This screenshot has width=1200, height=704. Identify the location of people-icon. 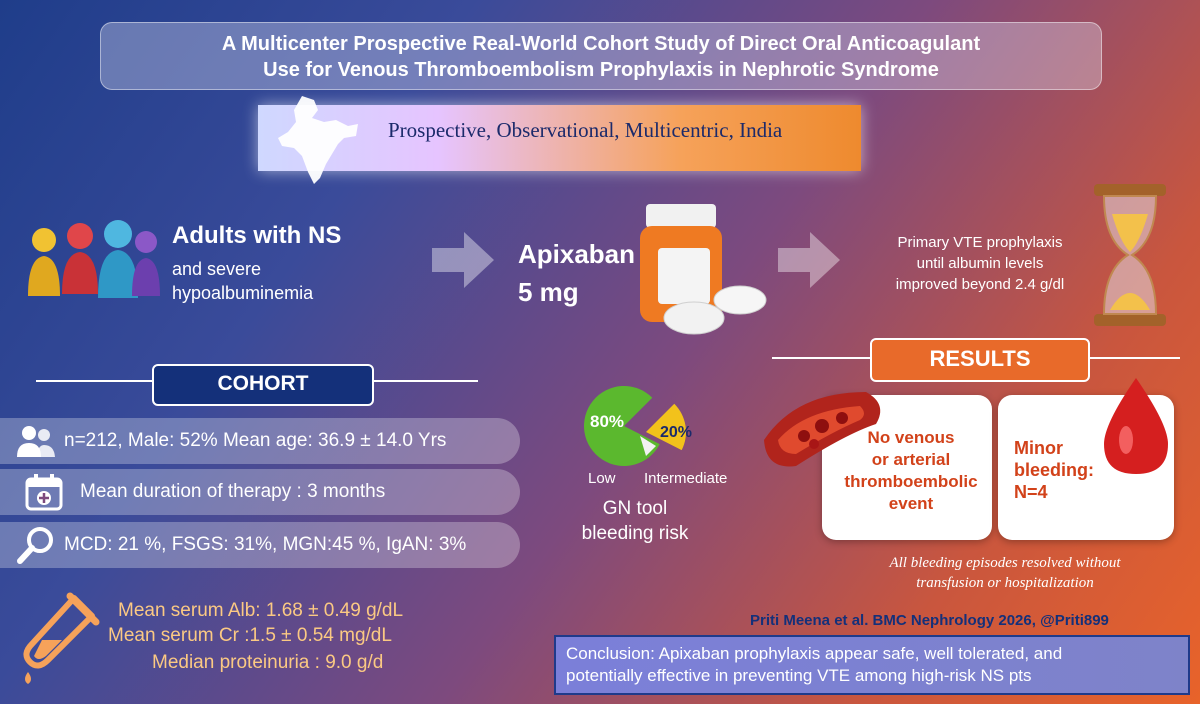
(94, 259).